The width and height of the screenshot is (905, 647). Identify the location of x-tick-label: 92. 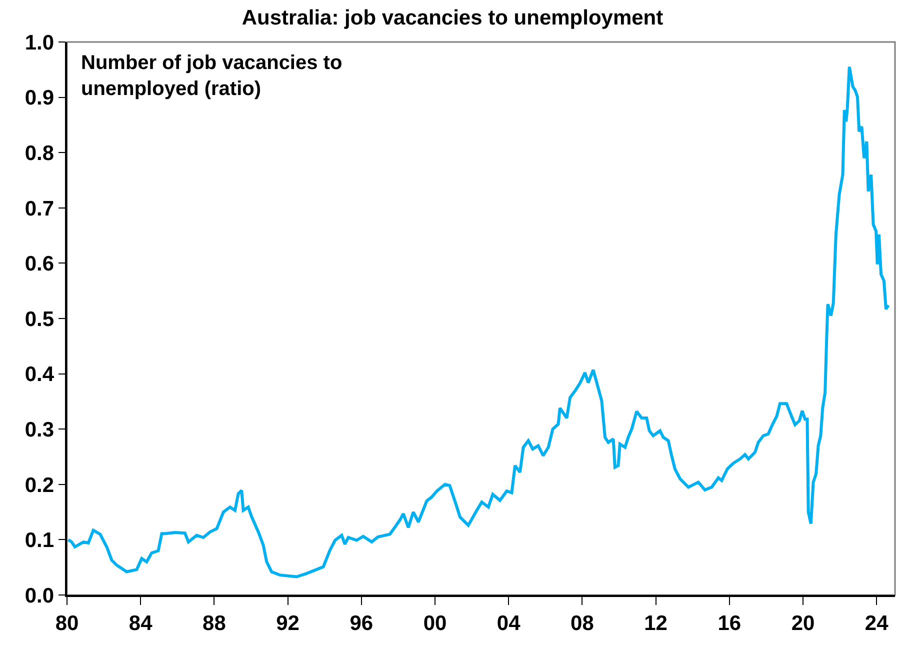
(288, 623).